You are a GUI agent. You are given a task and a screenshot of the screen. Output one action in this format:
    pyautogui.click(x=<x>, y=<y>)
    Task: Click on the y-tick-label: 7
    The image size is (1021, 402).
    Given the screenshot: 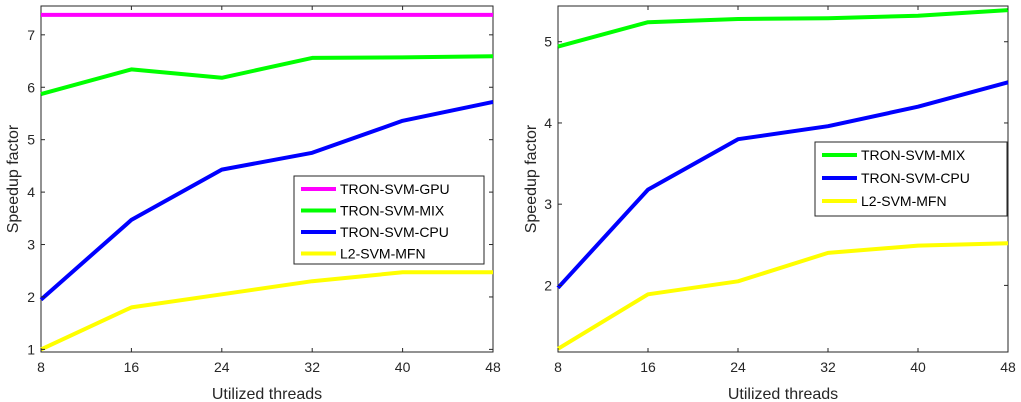 What is the action you would take?
    pyautogui.click(x=31, y=35)
    